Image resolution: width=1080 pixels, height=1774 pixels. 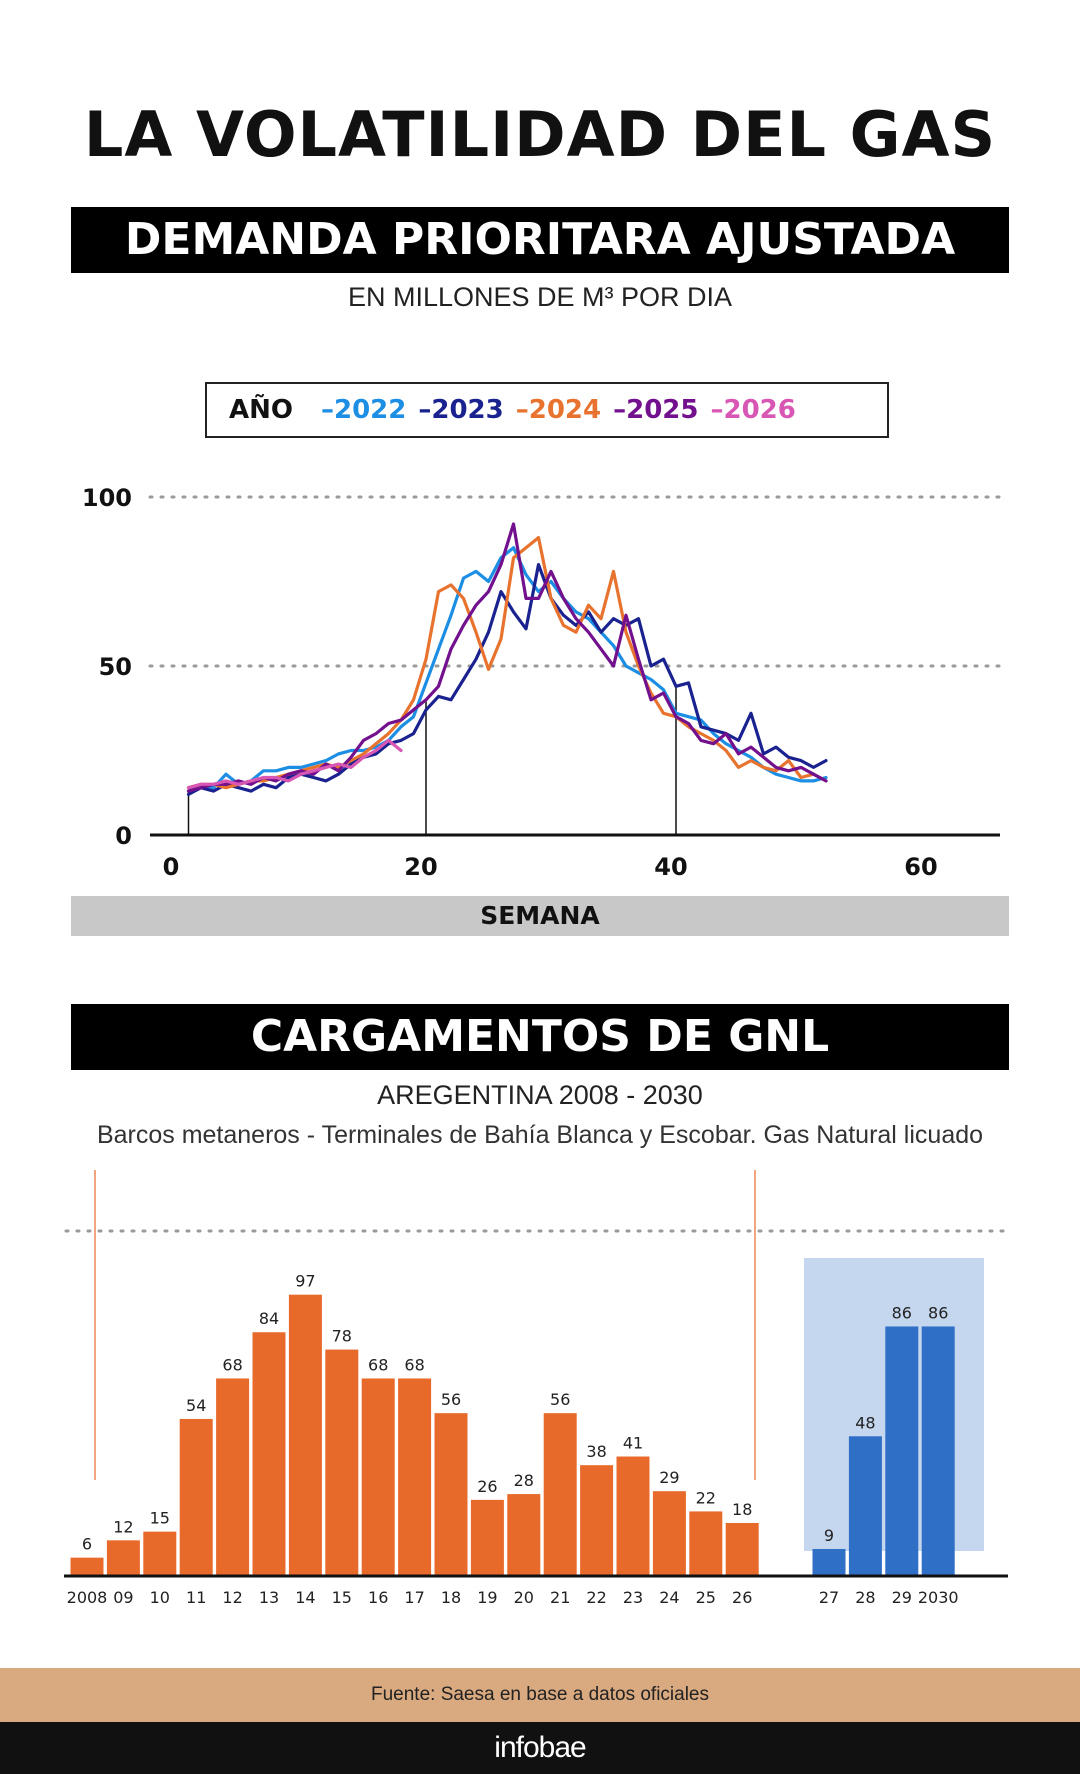 I want to click on legend-item-2025: –2025, so click(x=656, y=410).